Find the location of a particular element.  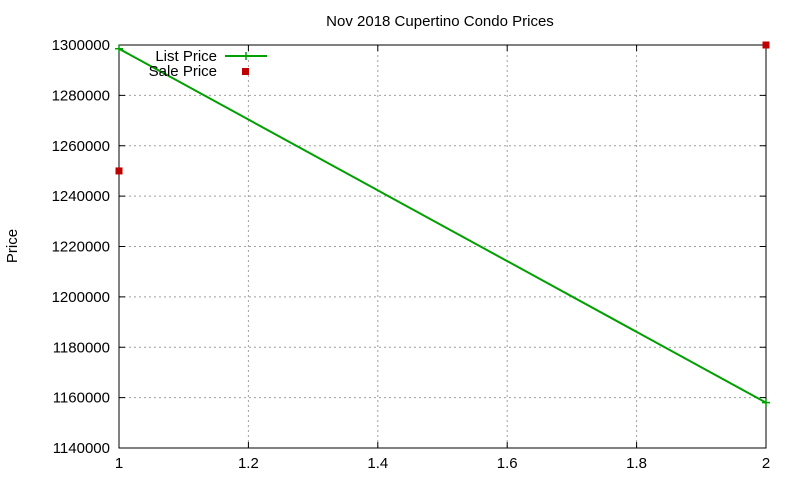

y-tick-label: 1240000 is located at coordinates (81, 196).